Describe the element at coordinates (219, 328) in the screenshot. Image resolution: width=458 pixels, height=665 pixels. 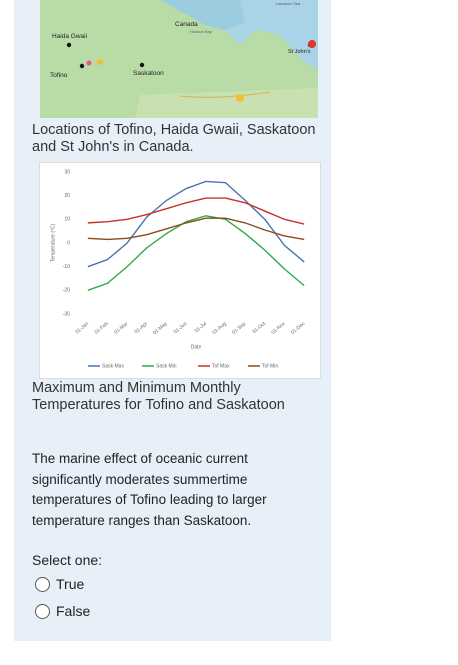
I see `x-tick-label: 01-Aug` at that location.